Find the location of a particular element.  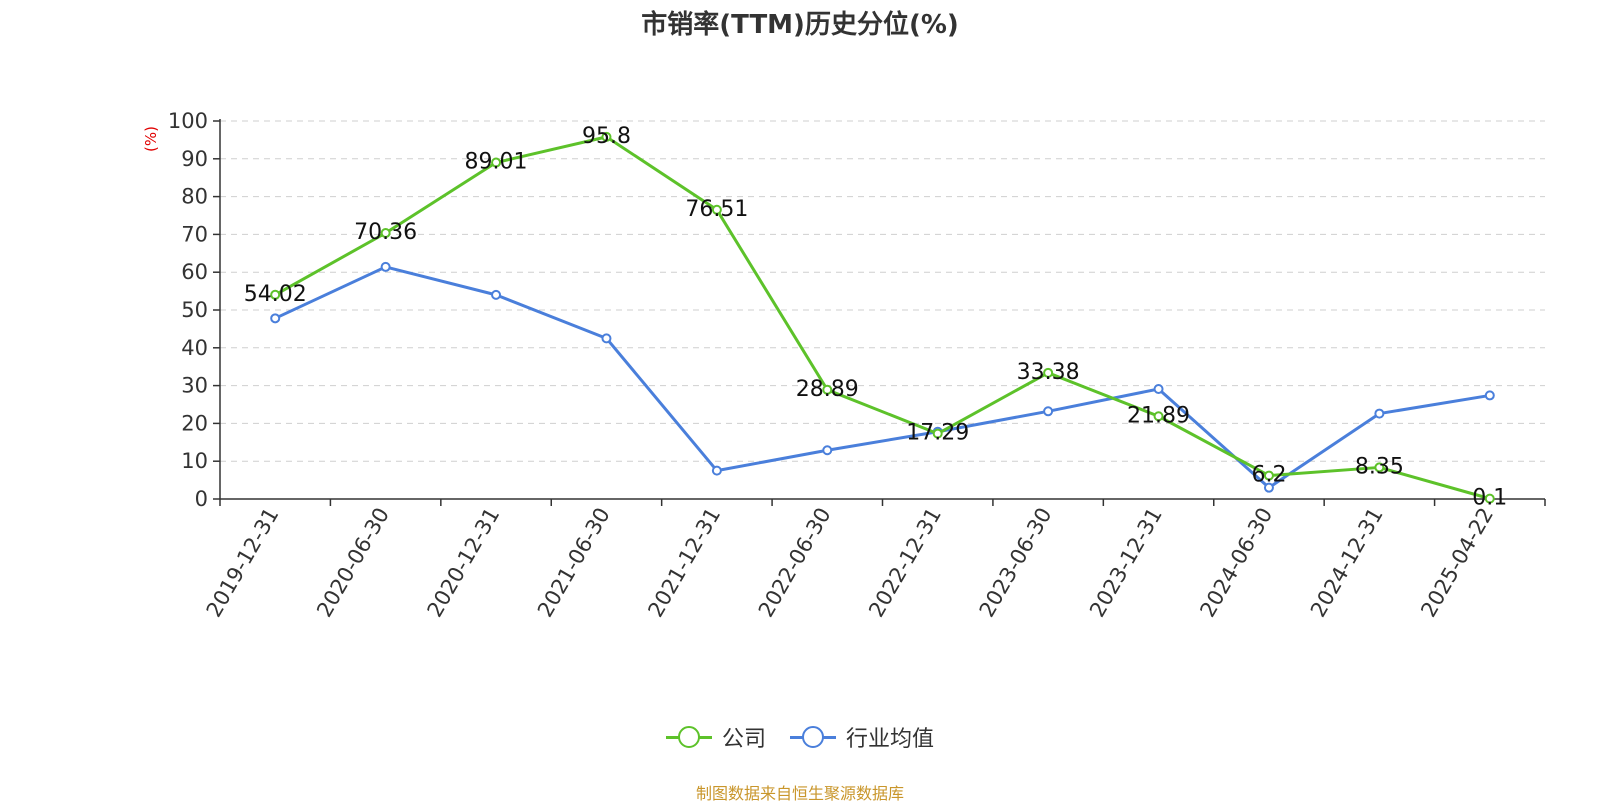

data-label-company: 70.36 is located at coordinates (385, 232).